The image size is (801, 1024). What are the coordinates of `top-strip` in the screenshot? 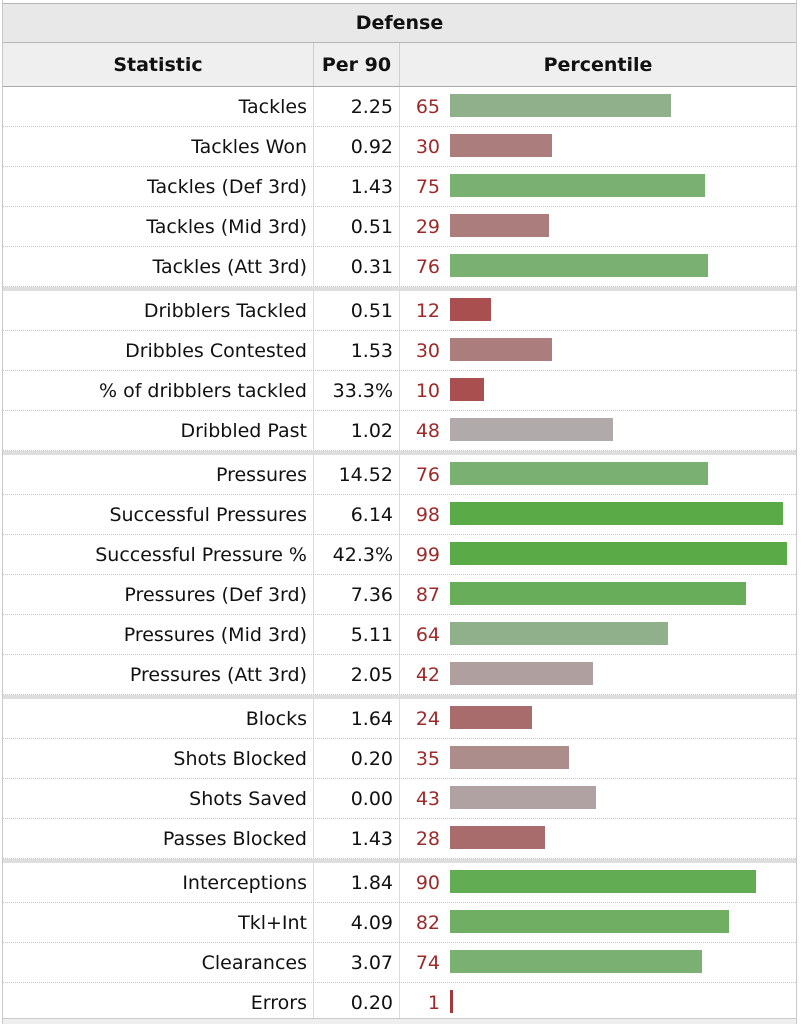 It's located at (399, 1).